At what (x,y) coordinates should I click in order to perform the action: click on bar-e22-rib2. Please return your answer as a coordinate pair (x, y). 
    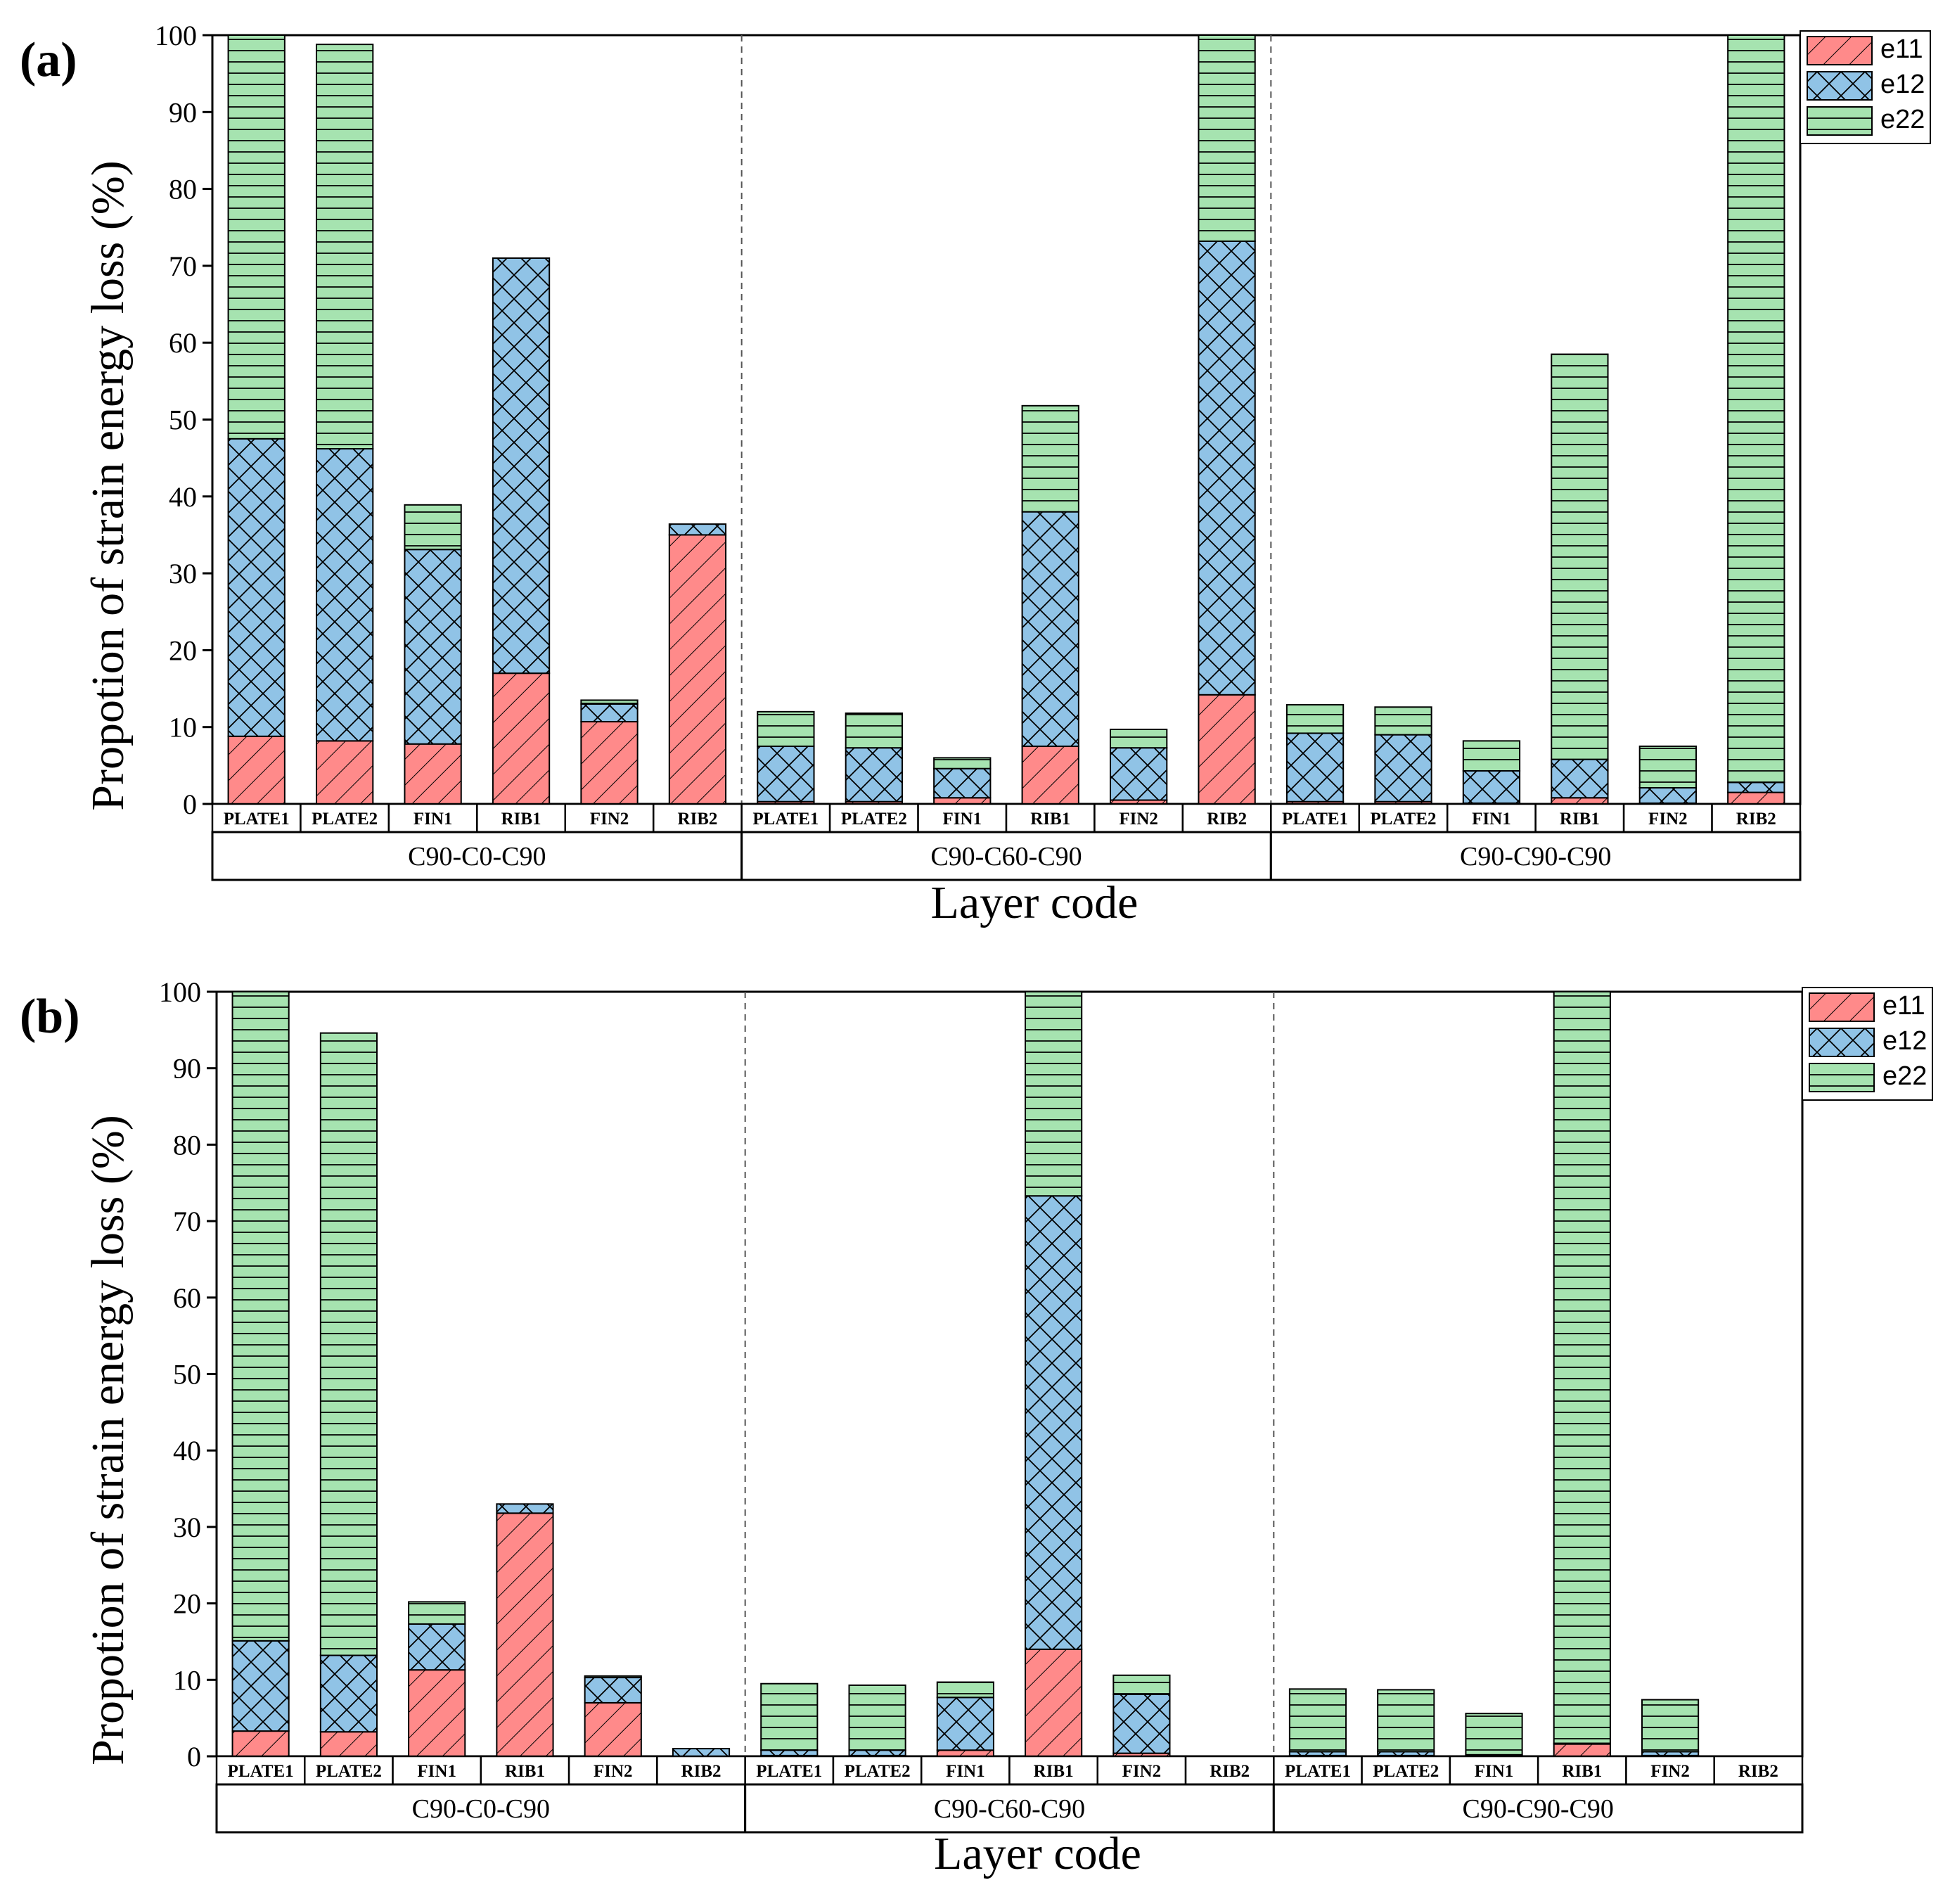
    Looking at the image, I should click on (1227, 138).